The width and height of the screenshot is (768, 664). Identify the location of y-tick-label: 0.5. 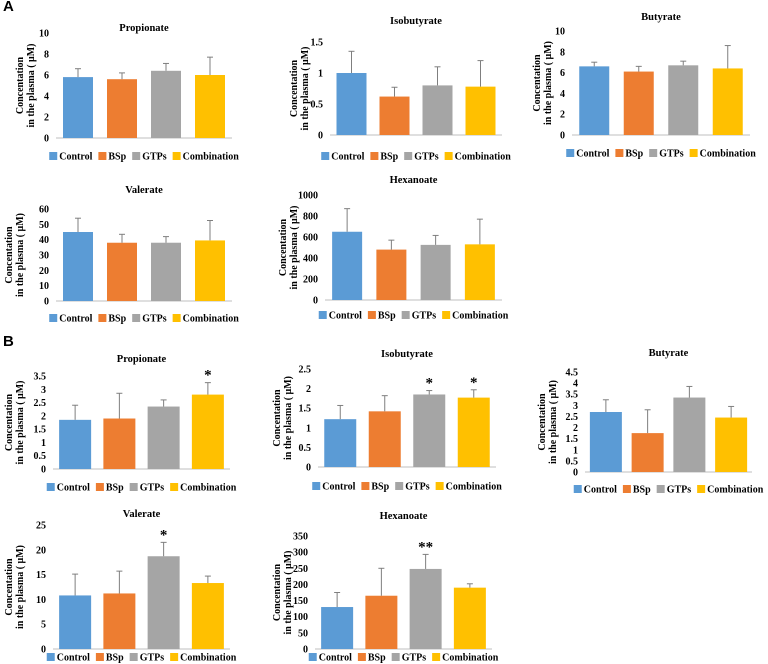
(317, 105).